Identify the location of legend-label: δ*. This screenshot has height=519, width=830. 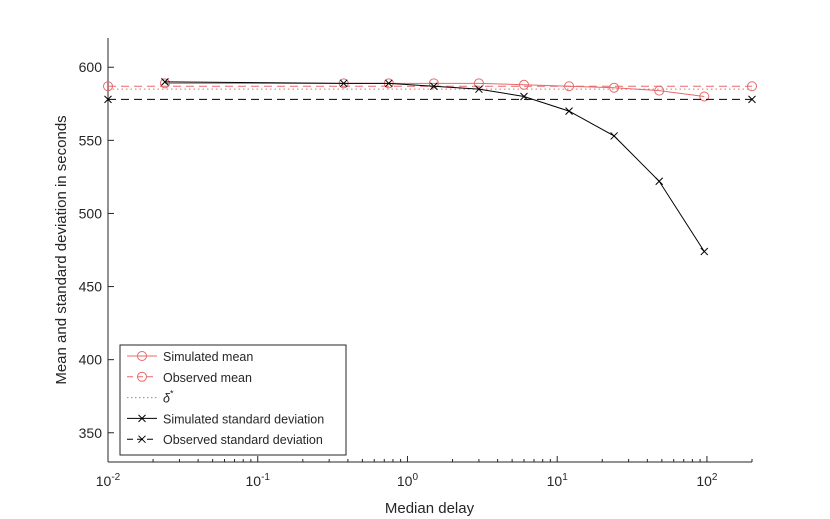
(168, 397).